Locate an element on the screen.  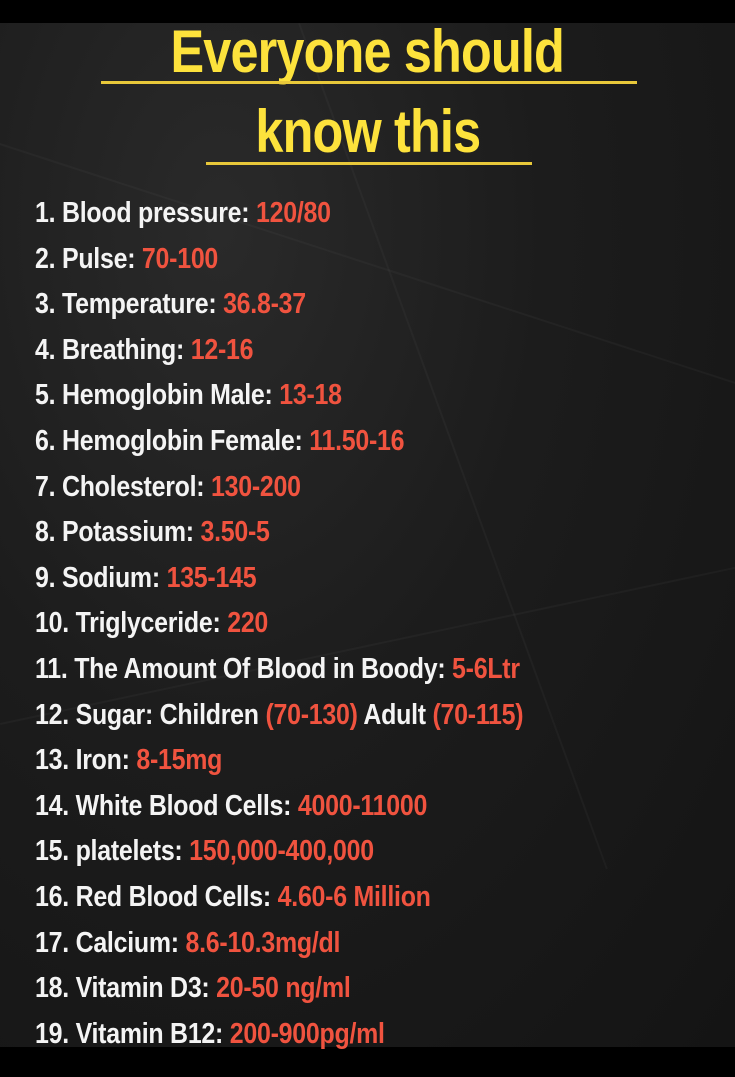
item-label: 14. White Blood Cells: is located at coordinates (166, 805).